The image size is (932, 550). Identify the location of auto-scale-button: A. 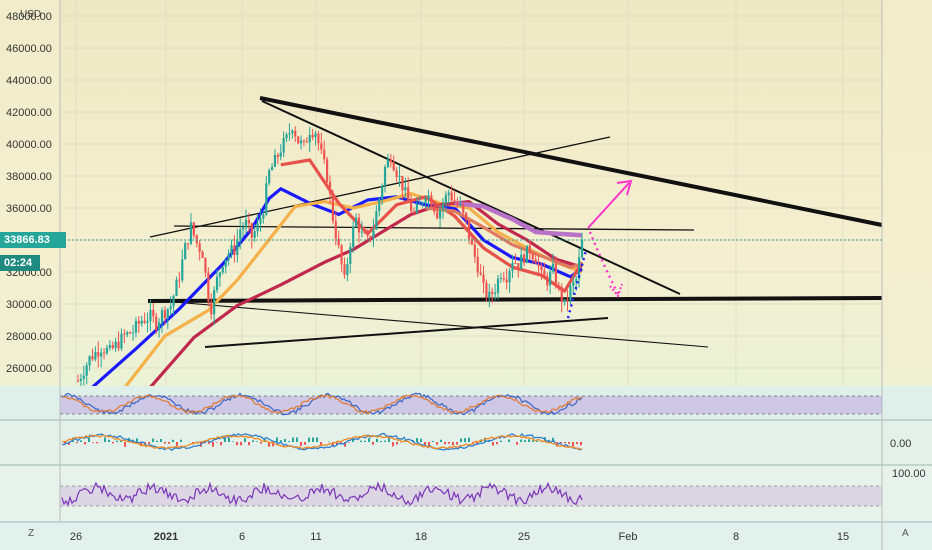
(905, 533).